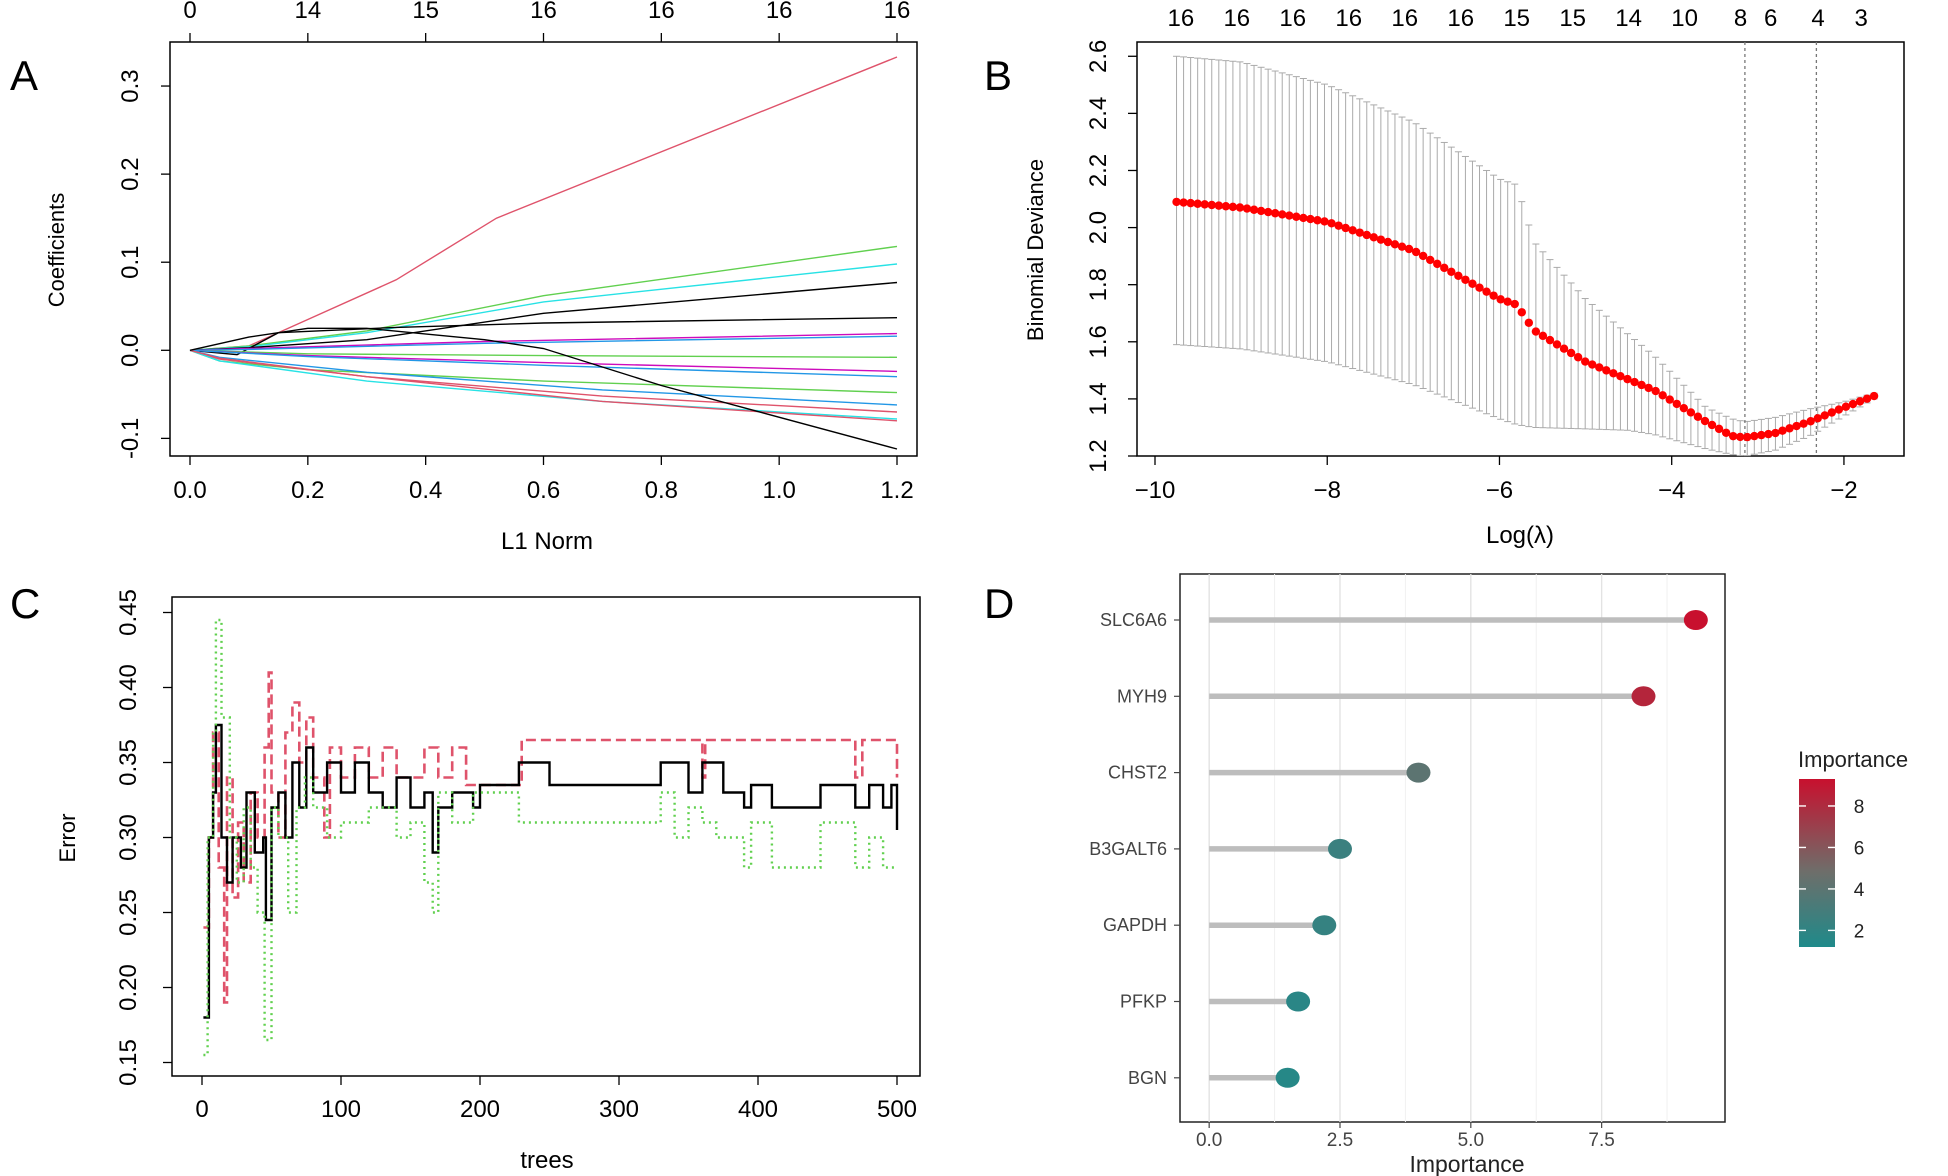 This screenshot has height=1176, width=1948. I want to click on panel-a-frame, so click(543, 249).